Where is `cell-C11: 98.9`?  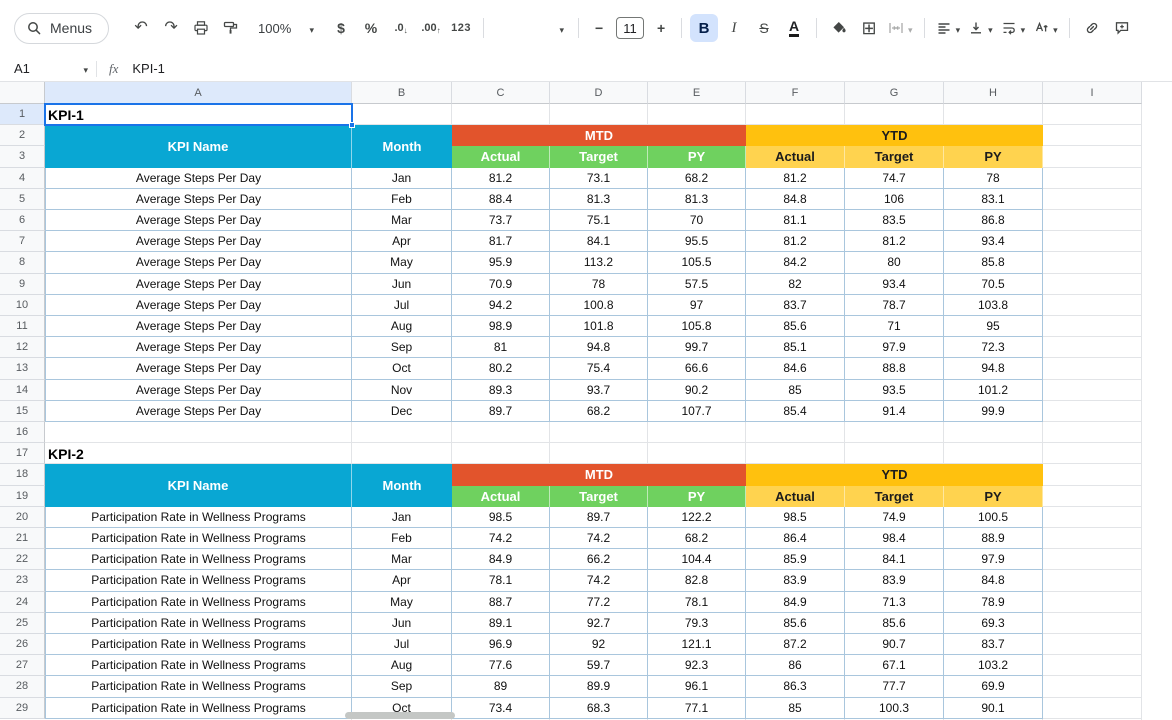
cell-C11: 98.9 is located at coordinates (501, 327).